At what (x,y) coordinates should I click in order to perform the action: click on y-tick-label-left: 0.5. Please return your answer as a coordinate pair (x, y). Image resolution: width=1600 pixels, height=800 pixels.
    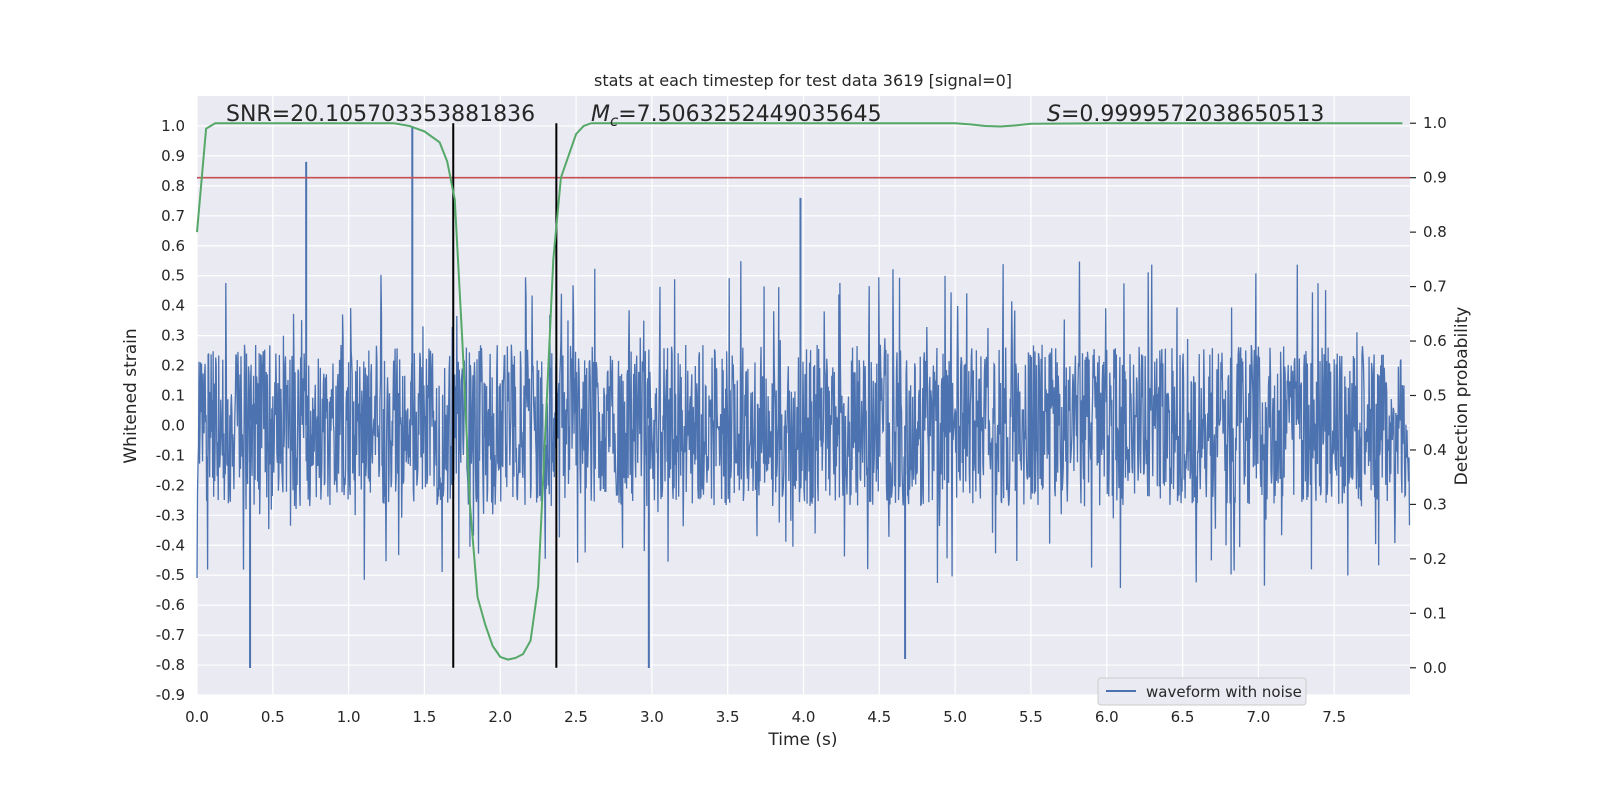
    Looking at the image, I should click on (173, 276).